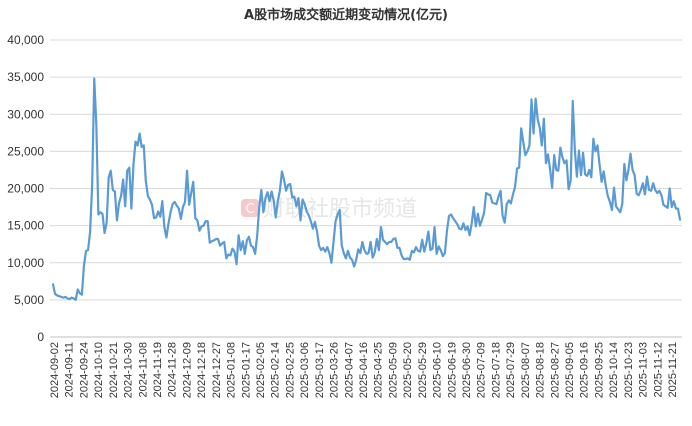 This screenshot has height=426, width=692. I want to click on x-tick-label: 2025-02-05, so click(261, 370).